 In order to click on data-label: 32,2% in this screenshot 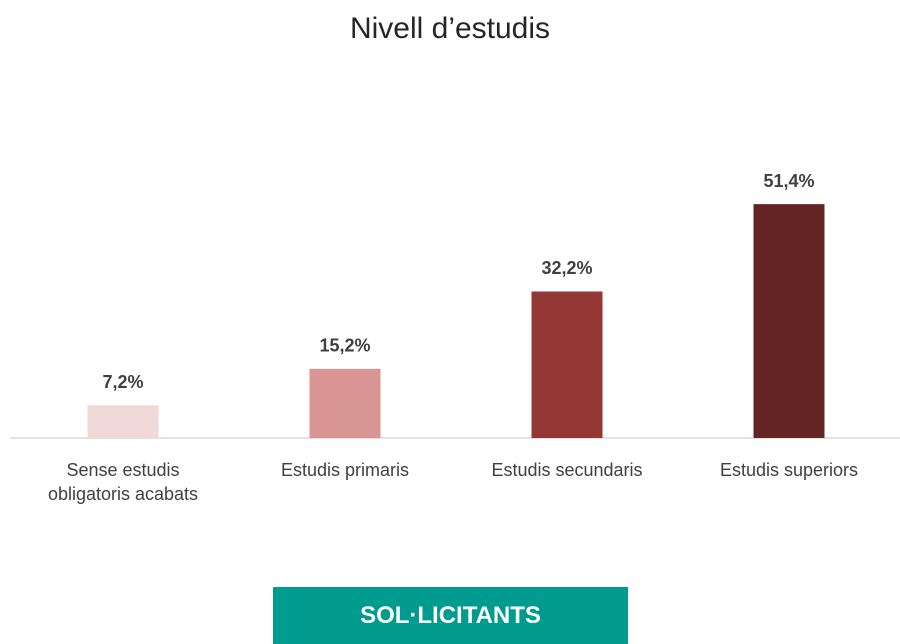, I will do `click(566, 268)`.